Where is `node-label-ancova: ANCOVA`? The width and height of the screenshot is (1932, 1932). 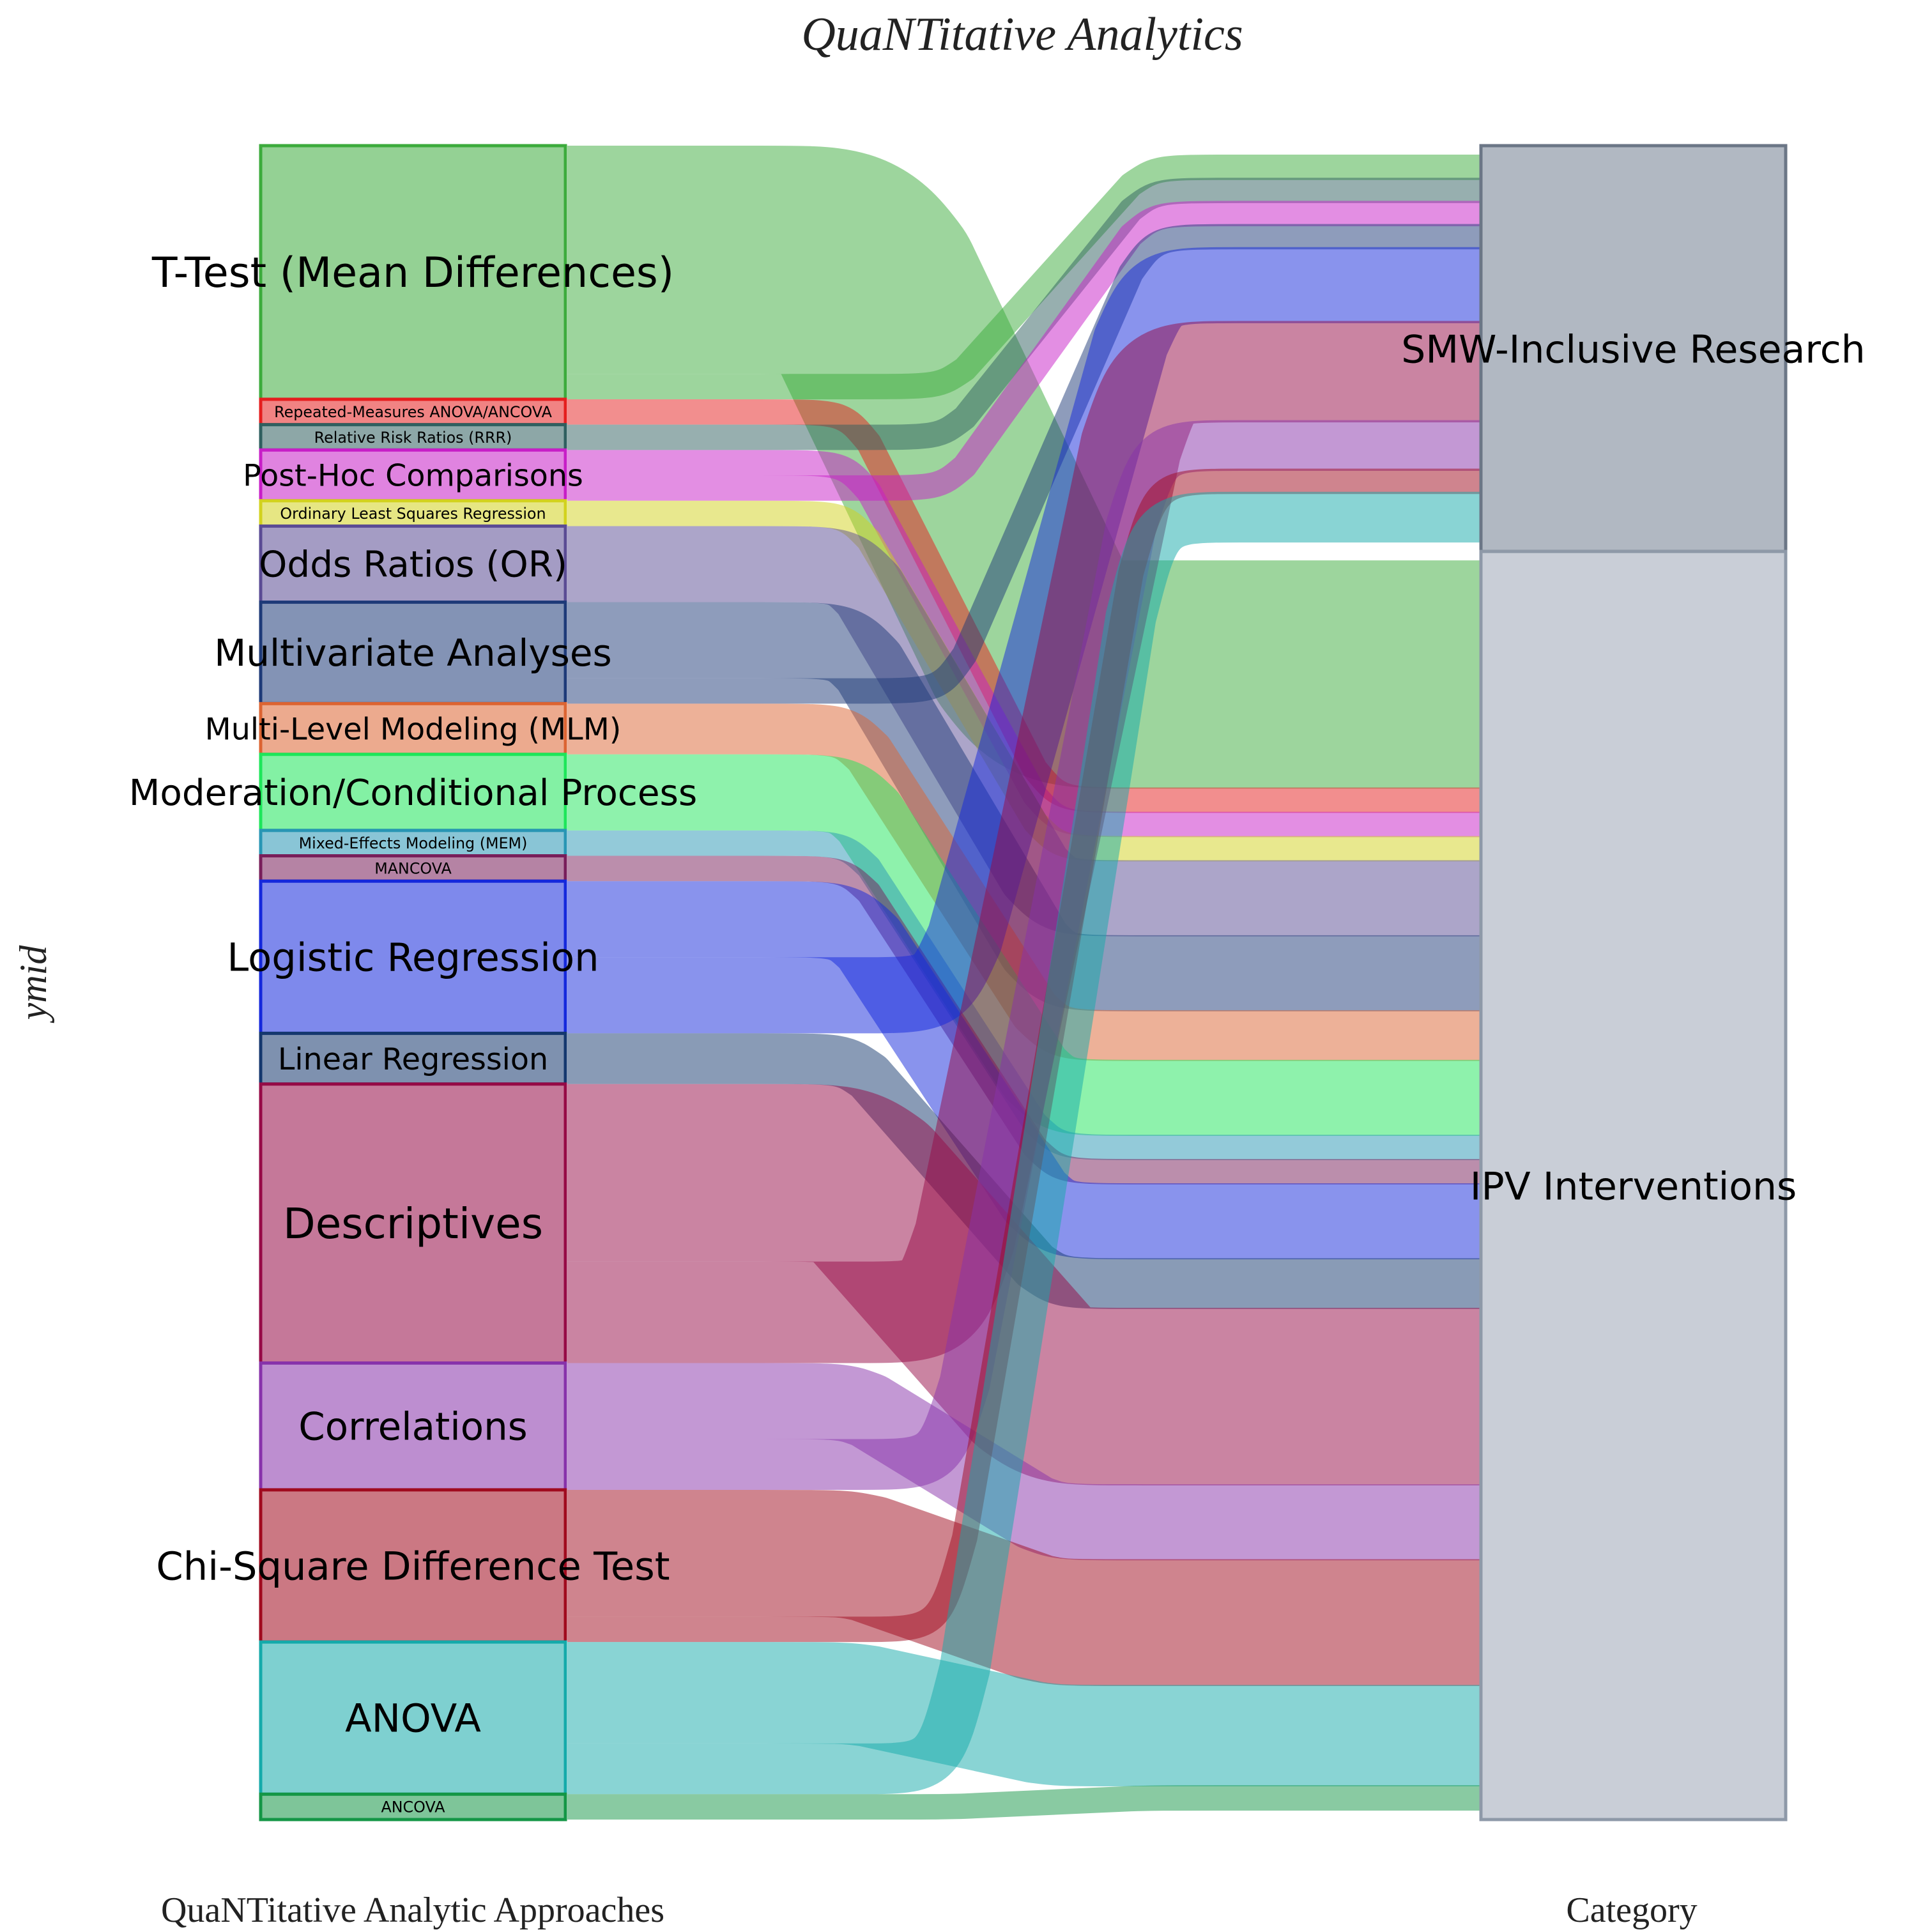
node-label-ancova: ANCOVA is located at coordinates (413, 1807).